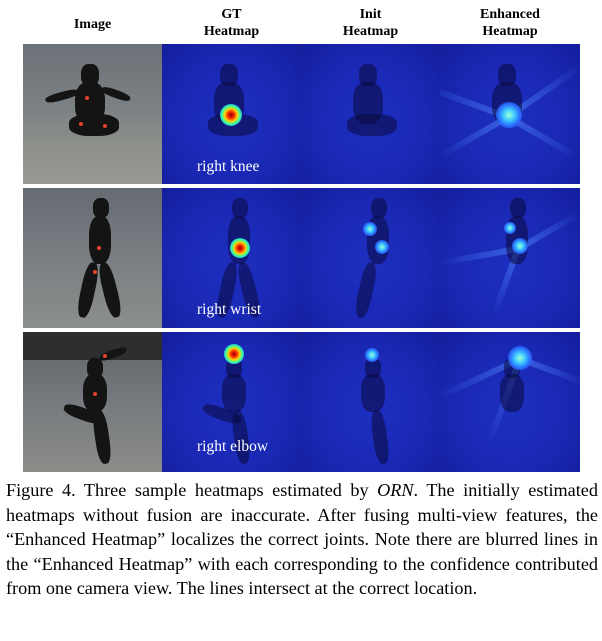  I want to click on gt-heatmap: right knee, so click(231, 114).